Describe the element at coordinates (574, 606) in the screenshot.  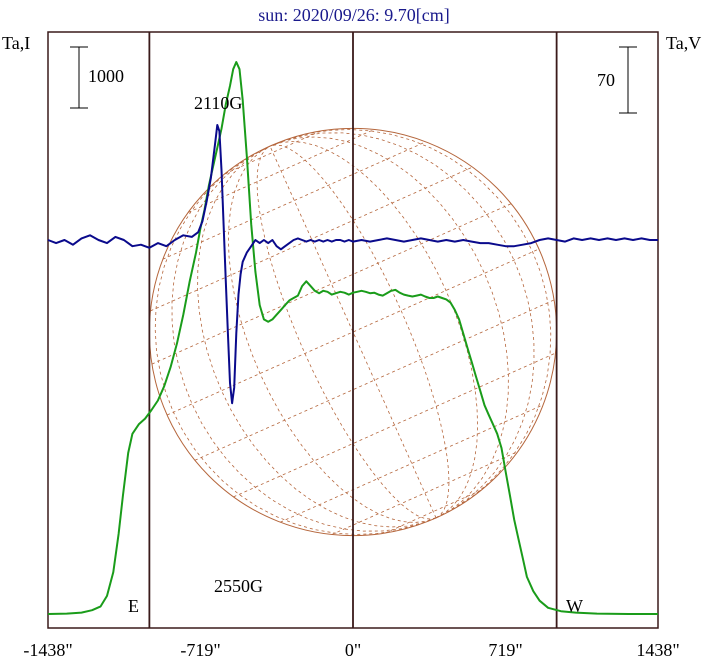
I see `west-limb-label: W` at that location.